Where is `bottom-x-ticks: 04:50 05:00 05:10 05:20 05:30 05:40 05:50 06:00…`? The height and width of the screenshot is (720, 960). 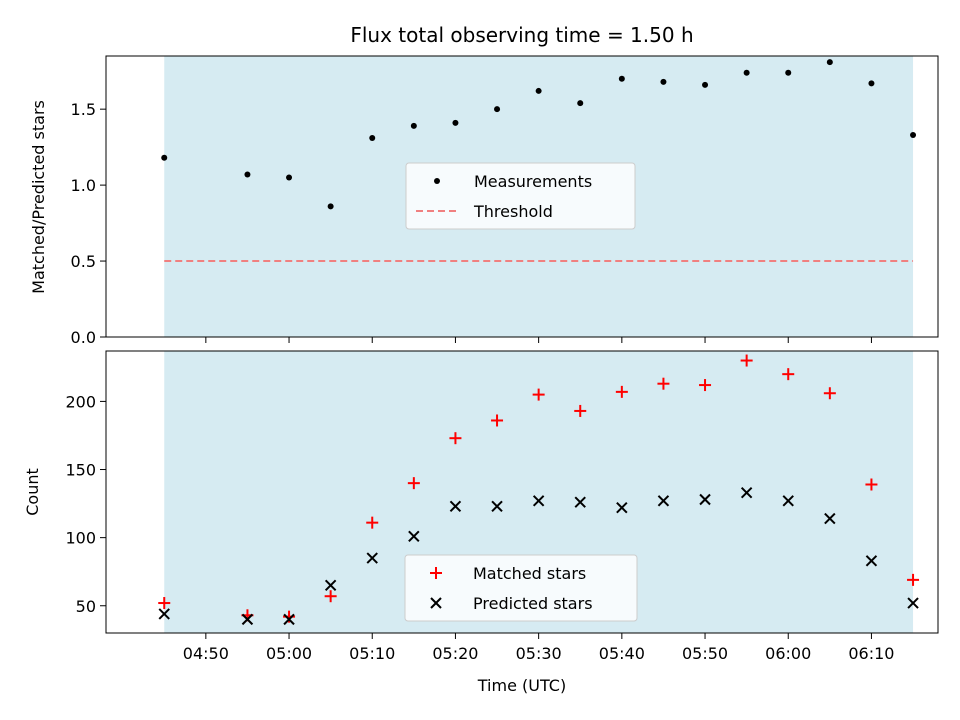 bottom-x-ticks: 04:50 05:00 05:10 05:20 05:30 05:40 05:50 06:00… is located at coordinates (538, 648).